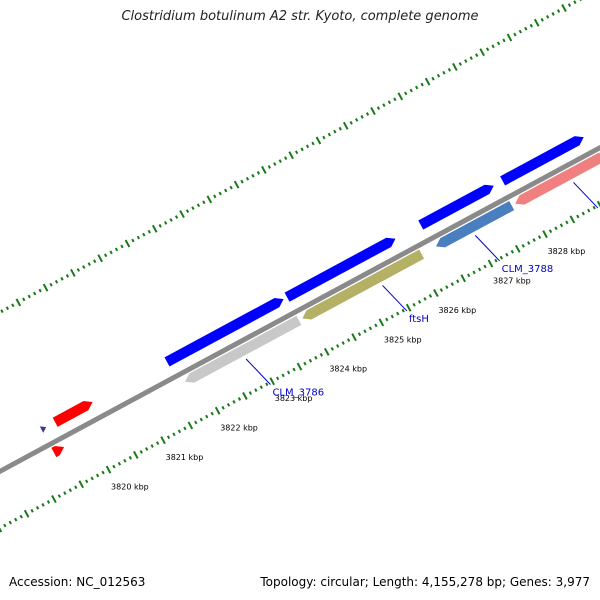 This screenshot has height=600, width=600. I want to click on ruler-label: 3820 kbp, so click(130, 486).